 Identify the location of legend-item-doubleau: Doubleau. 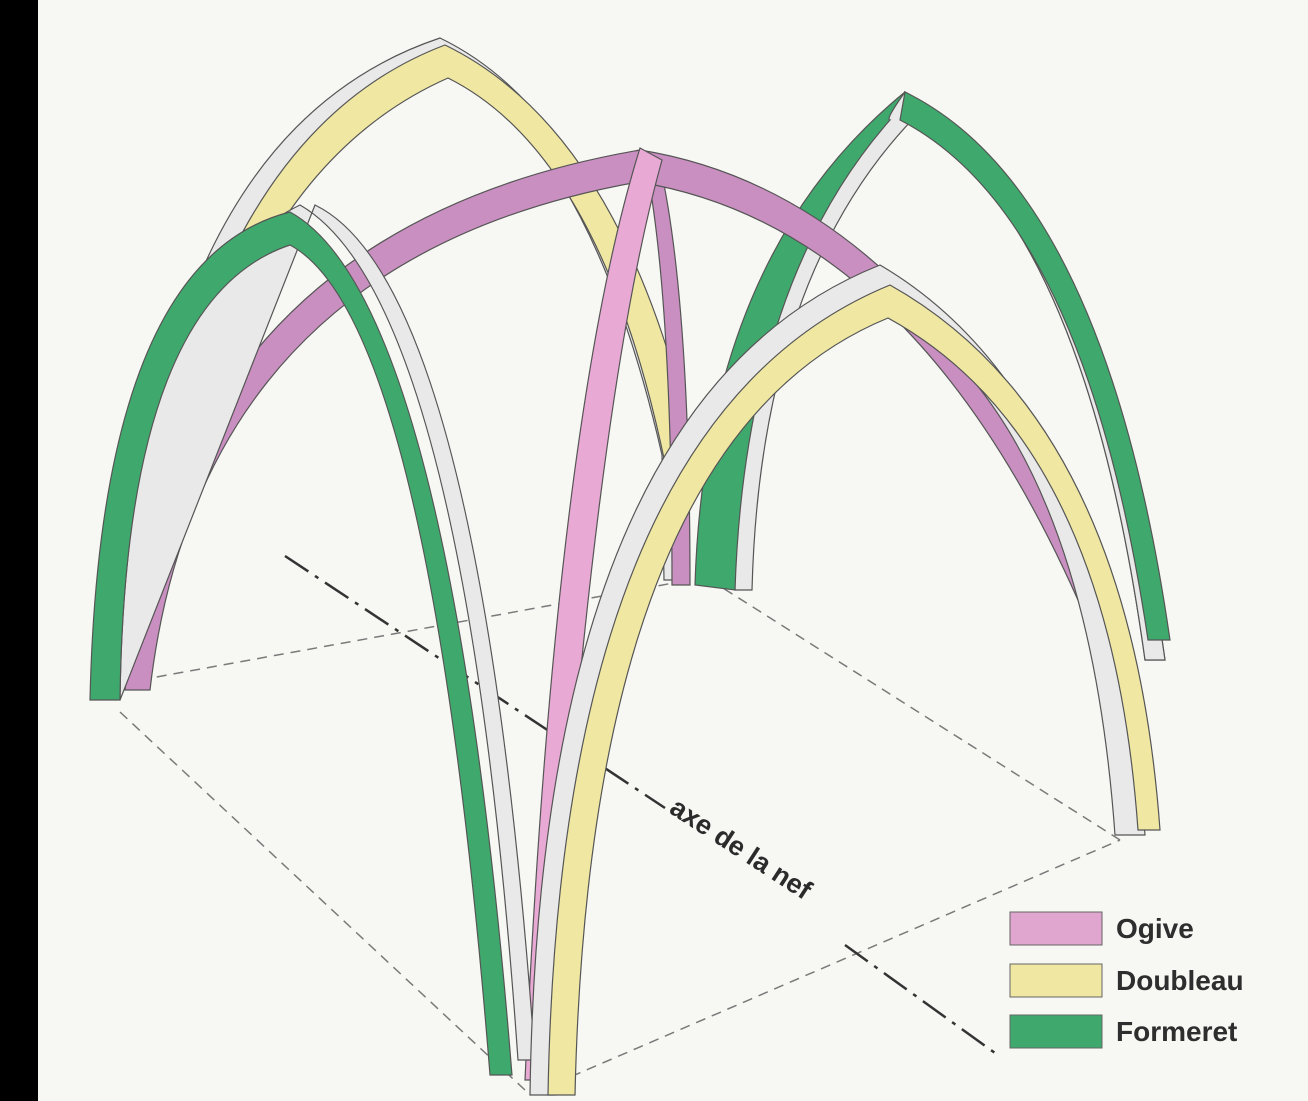
(1126, 980).